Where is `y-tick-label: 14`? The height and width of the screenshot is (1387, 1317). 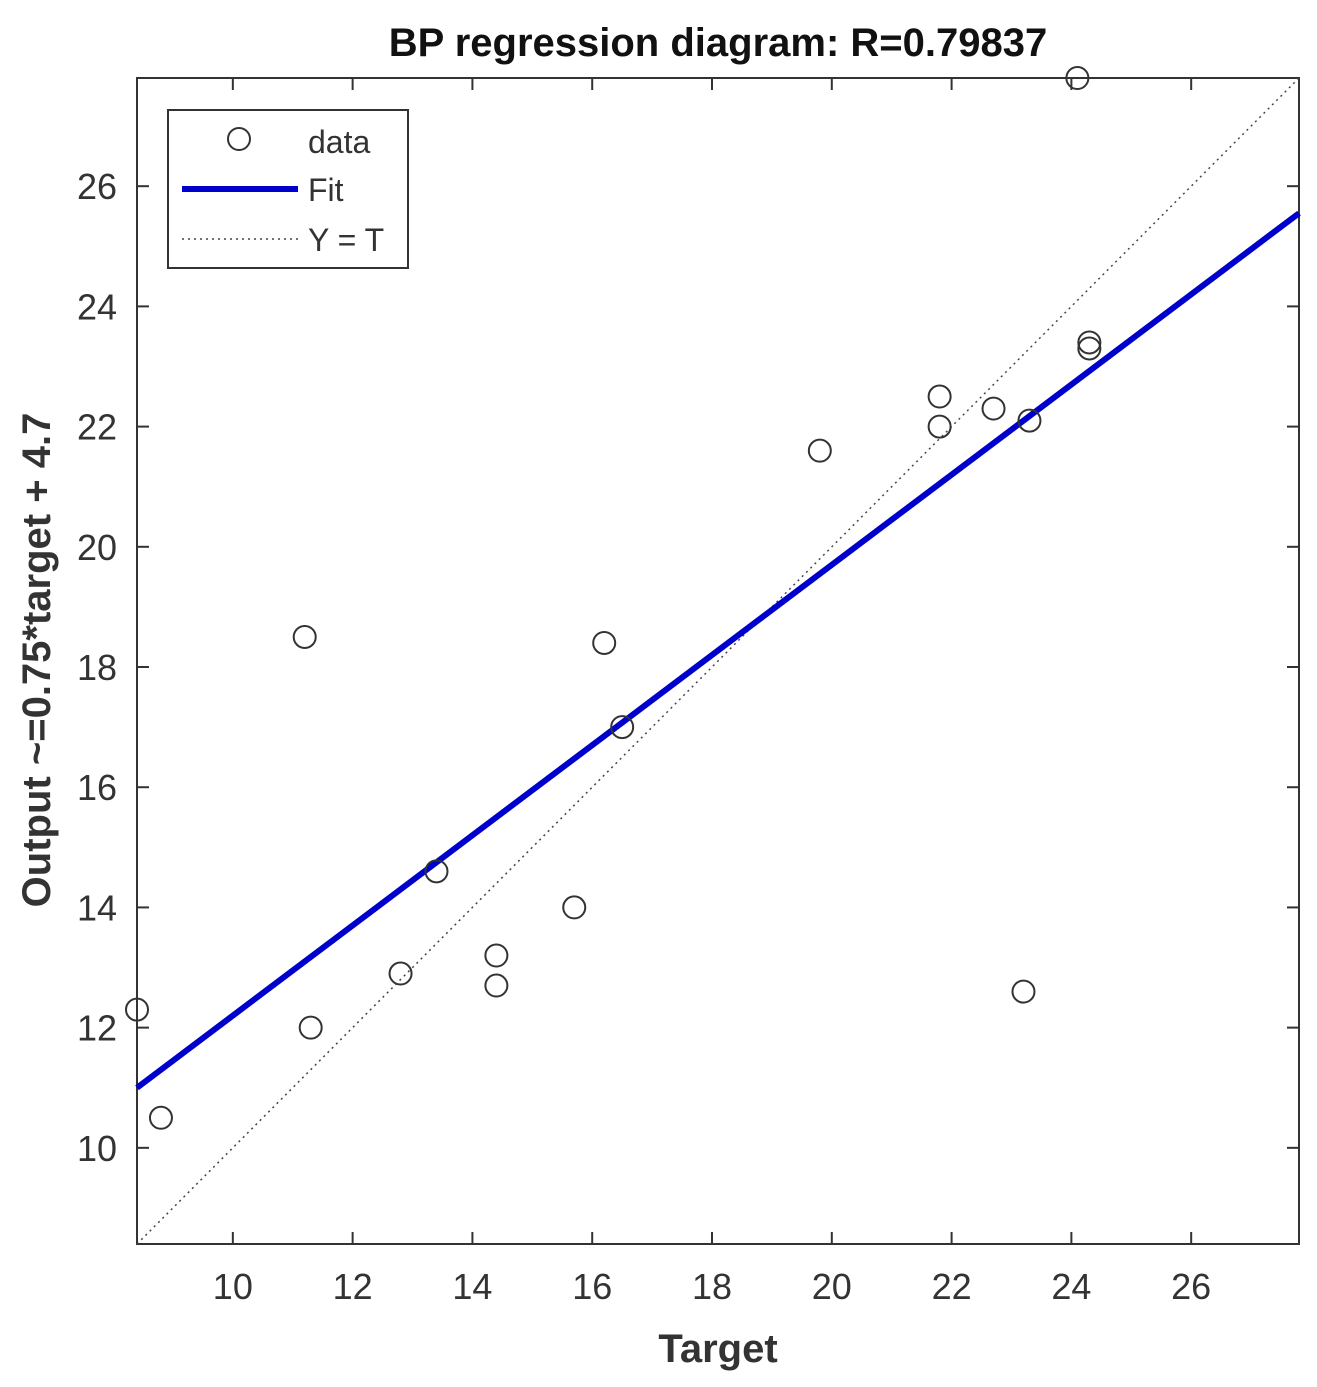 y-tick-label: 14 is located at coordinates (97, 907).